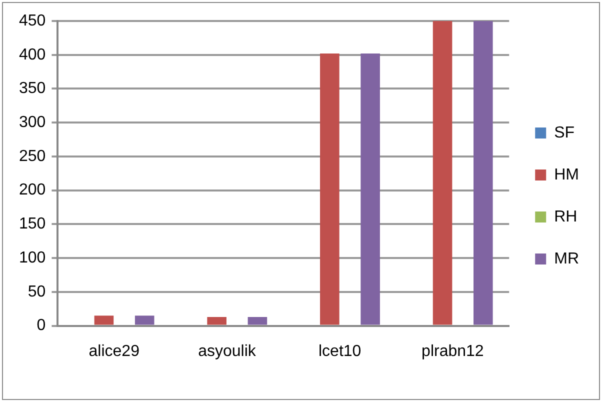  I want to click on legend-label: HM, so click(567, 175).